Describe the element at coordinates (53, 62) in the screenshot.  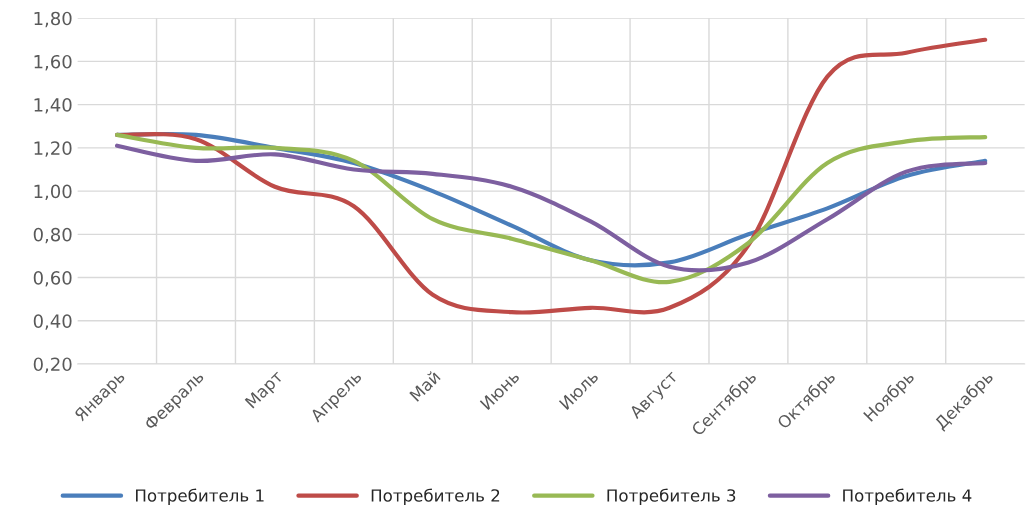
I see `y-tick-label: 1,60` at that location.